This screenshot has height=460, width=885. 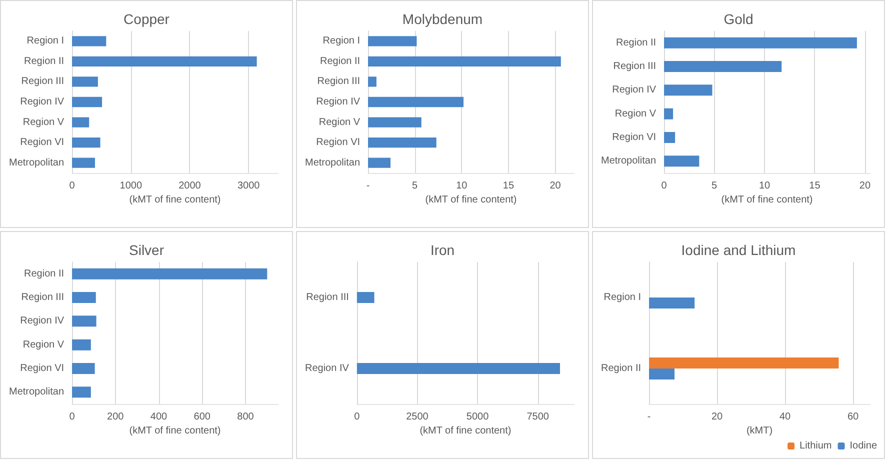 I want to click on chart-title: Iodine and Lithium, so click(x=738, y=250).